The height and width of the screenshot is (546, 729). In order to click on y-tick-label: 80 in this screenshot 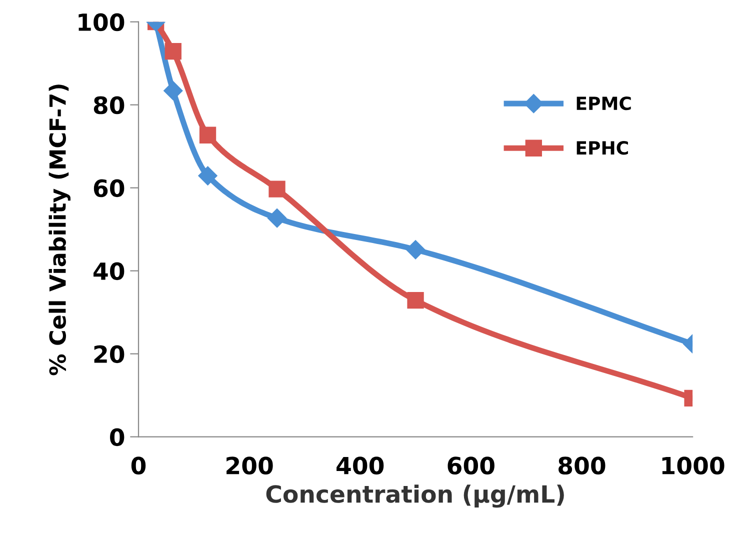, I will do `click(109, 105)`.